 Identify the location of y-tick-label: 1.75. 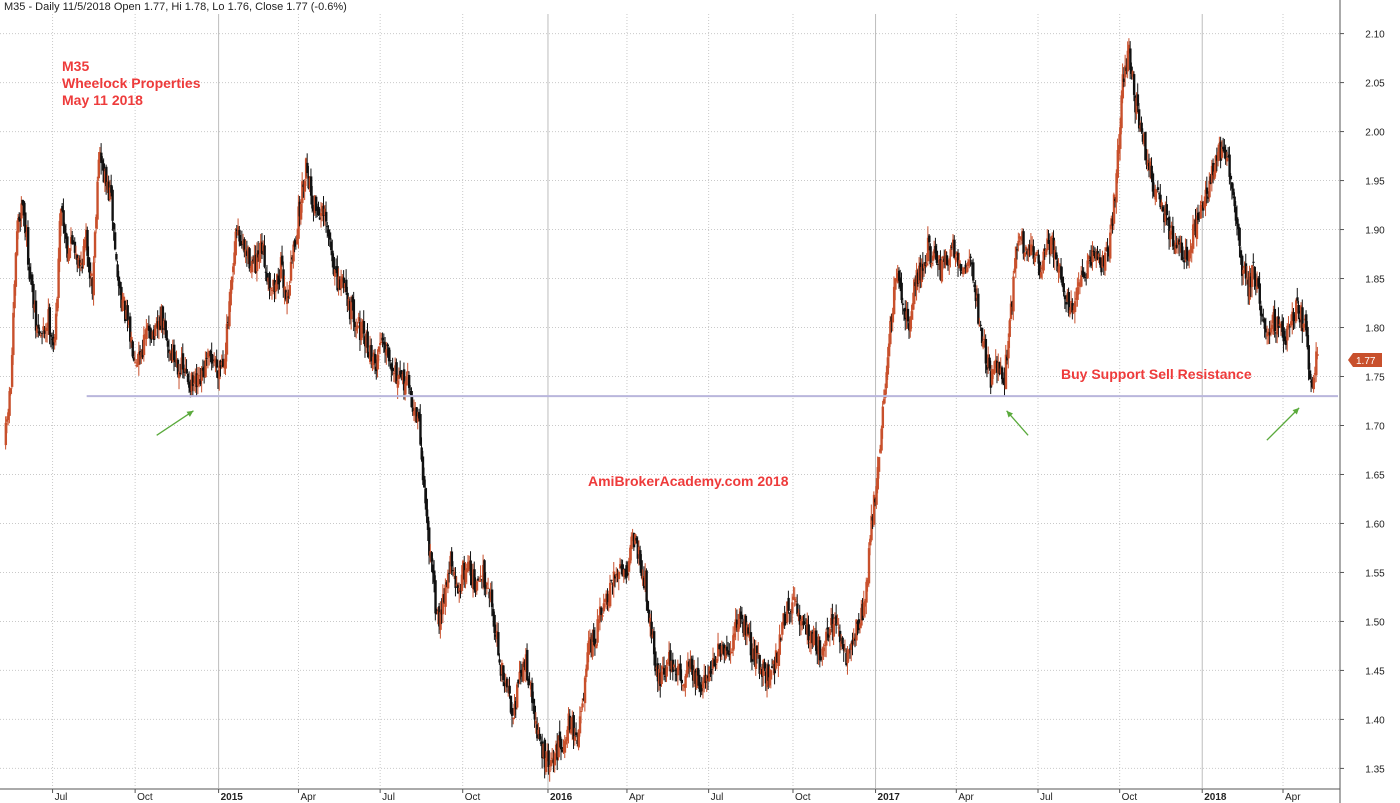
(1375, 378).